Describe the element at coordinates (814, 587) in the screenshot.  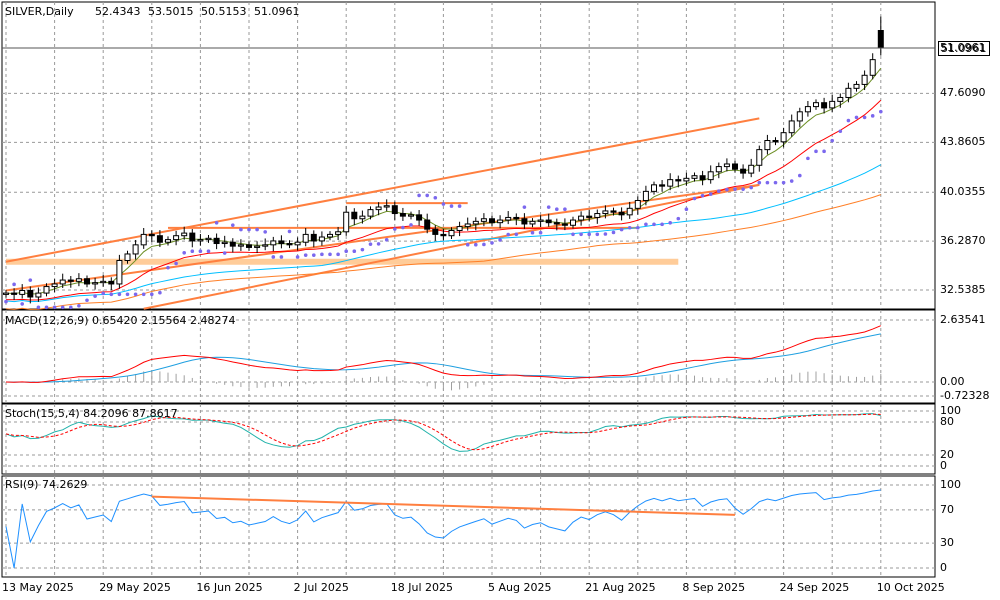
I see `date-tick: 24 Sep 2025` at that location.